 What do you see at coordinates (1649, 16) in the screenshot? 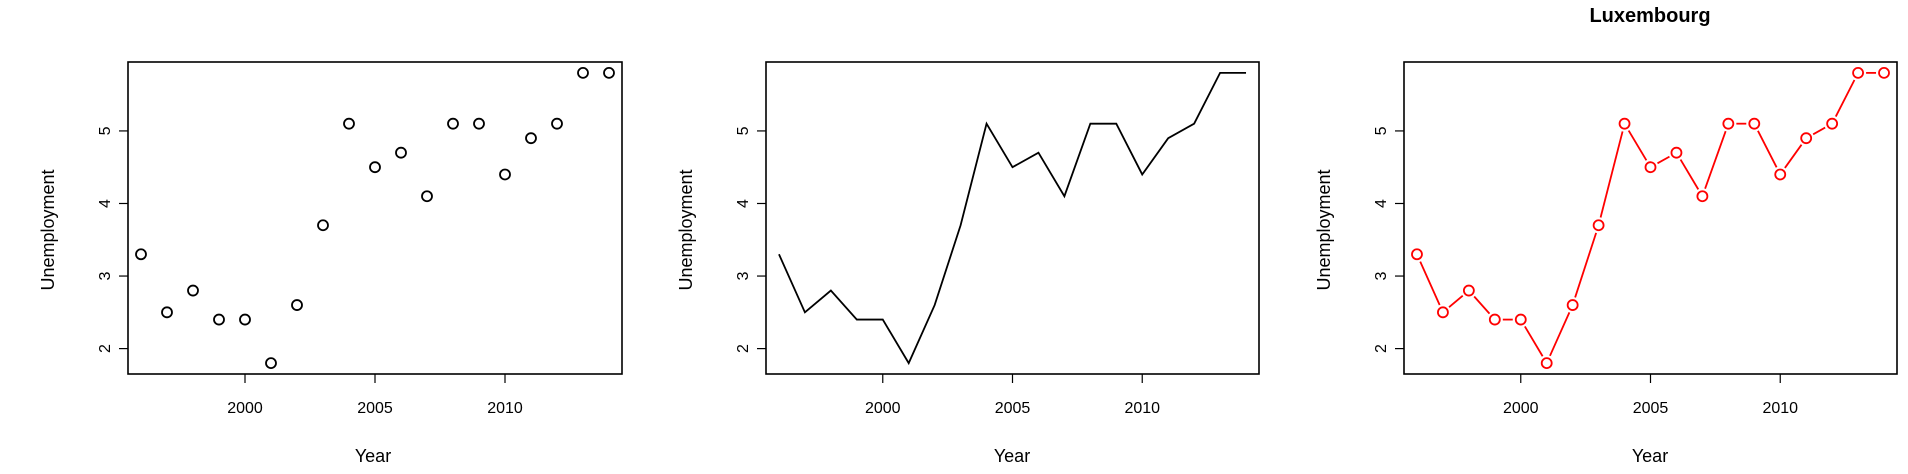
I see `panel-title: Luxembourg` at bounding box center [1649, 16].